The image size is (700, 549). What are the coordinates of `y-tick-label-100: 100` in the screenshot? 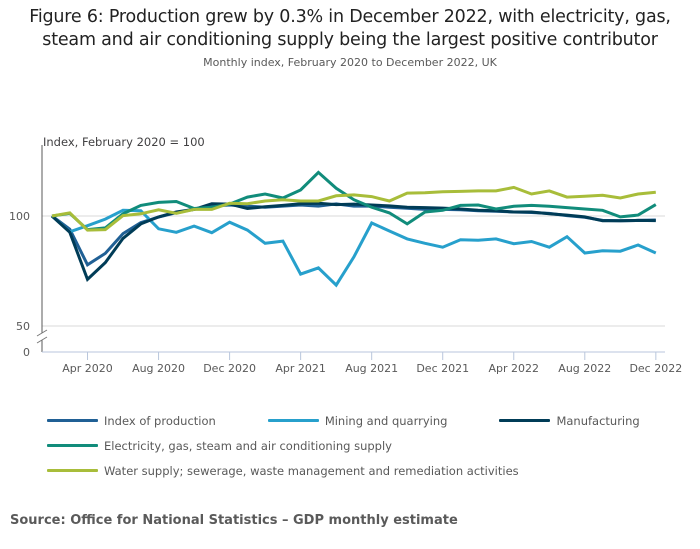 It's located at (19, 216).